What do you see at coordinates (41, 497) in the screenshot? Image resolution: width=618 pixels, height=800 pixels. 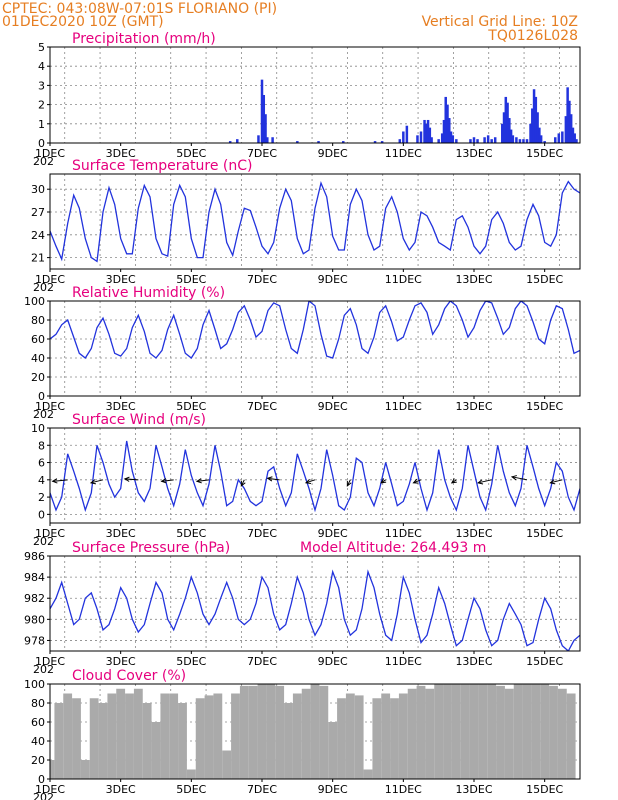 I see `y-tick-label: 2` at bounding box center [41, 497].